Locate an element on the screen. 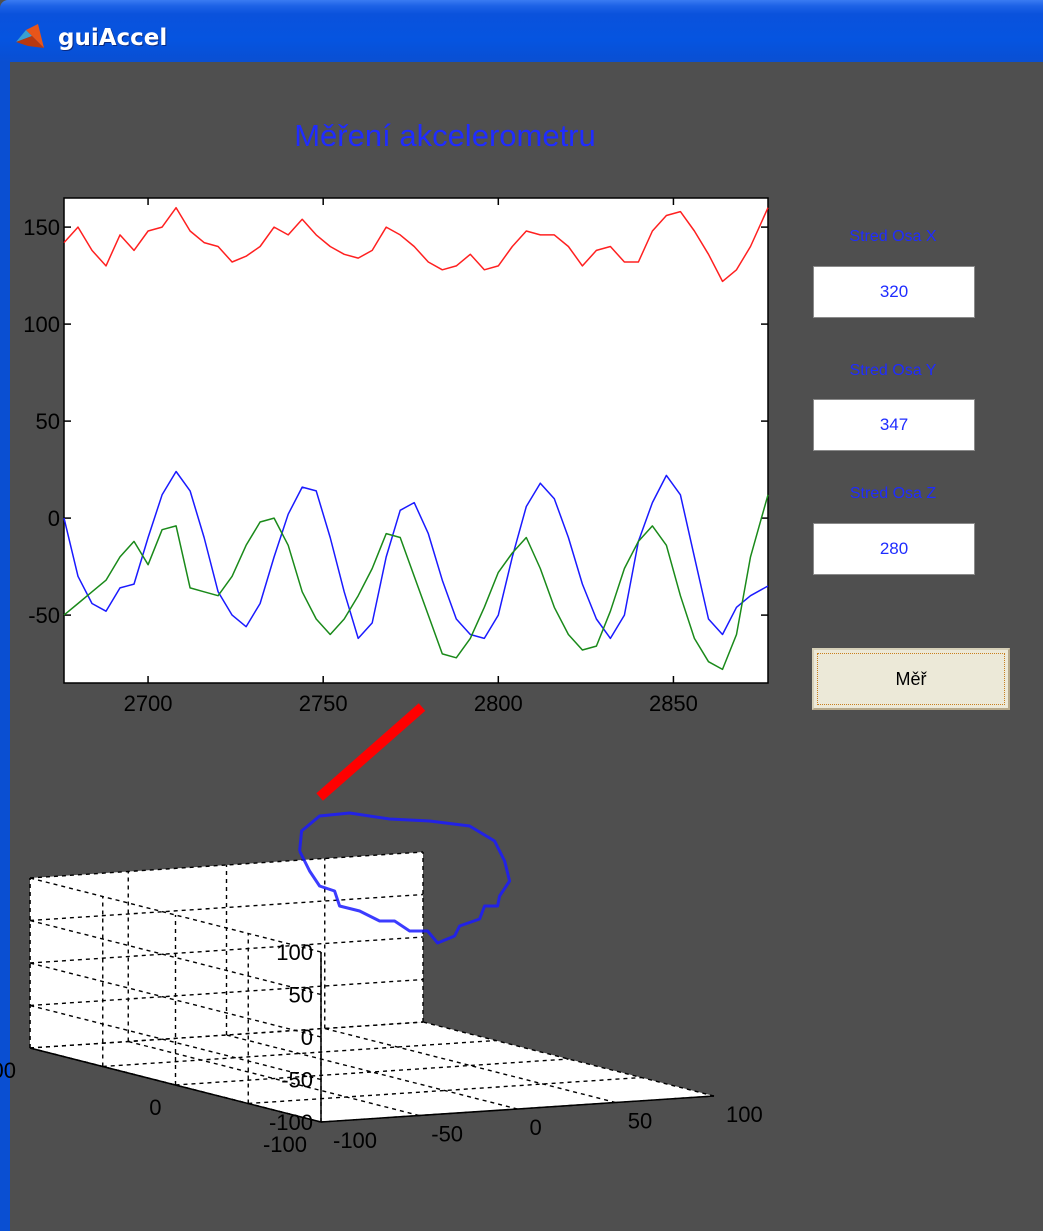 The height and width of the screenshot is (1231, 1043). window-frame-left is located at coordinates (5, 646).